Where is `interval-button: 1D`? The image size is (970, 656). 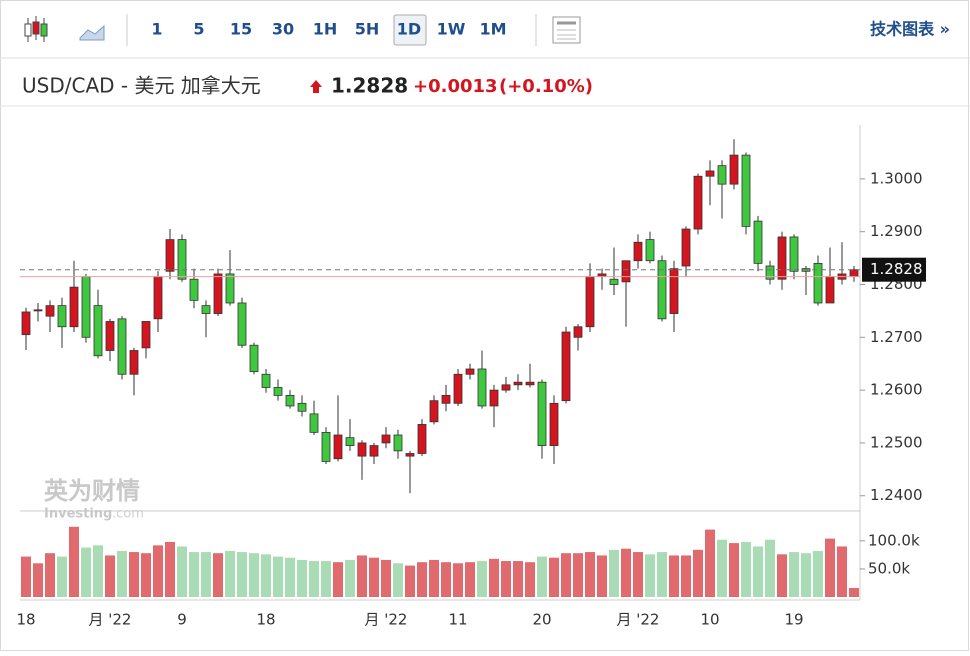
interval-button: 1D is located at coordinates (409, 29).